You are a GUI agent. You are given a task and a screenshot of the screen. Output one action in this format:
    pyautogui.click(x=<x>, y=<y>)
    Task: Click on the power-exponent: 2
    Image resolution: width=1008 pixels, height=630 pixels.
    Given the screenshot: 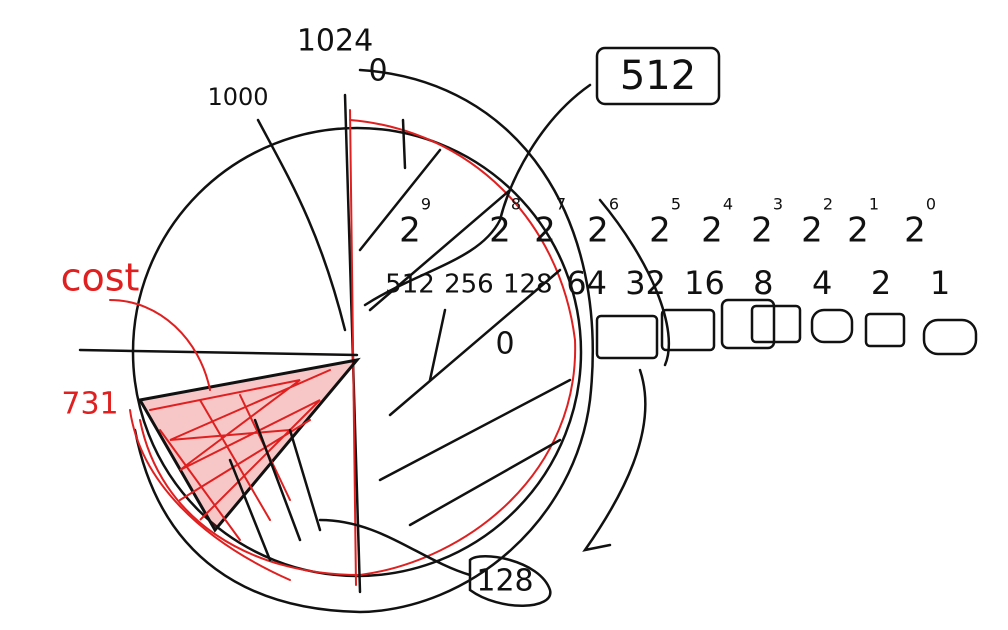 What is the action you would take?
    pyautogui.click(x=828, y=204)
    